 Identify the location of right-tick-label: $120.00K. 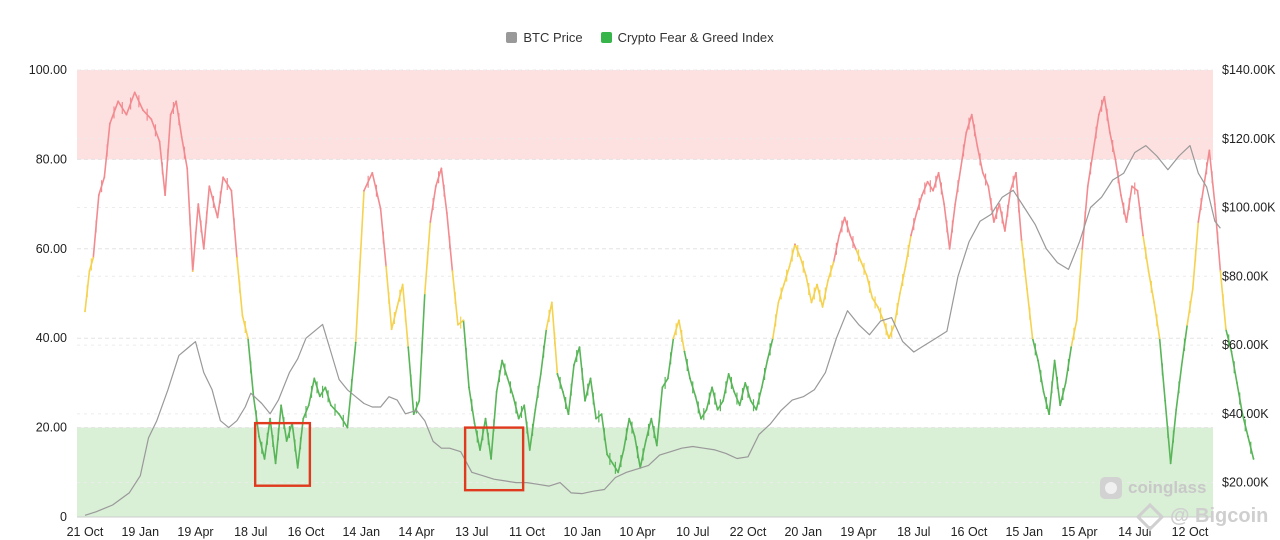
(1249, 139).